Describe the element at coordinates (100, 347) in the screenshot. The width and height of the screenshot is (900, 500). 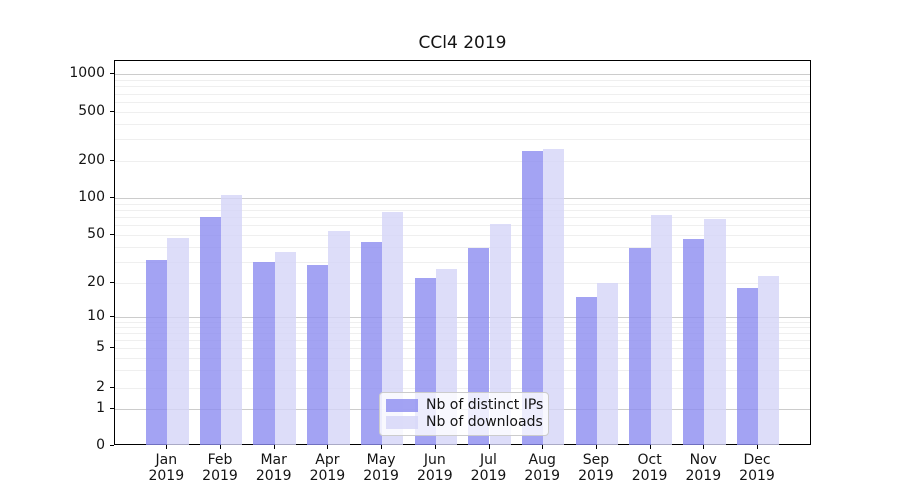
I see `y-tick-label: 5` at that location.